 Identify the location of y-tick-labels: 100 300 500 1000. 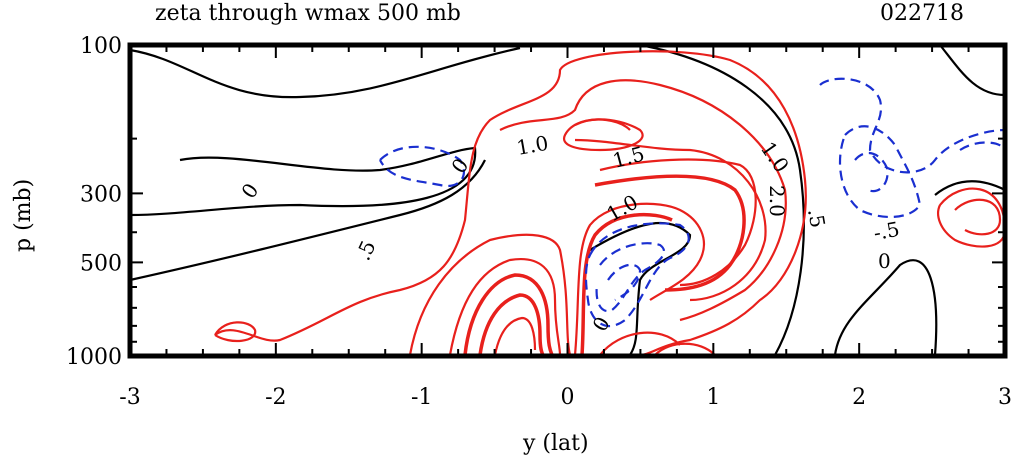
(94, 202).